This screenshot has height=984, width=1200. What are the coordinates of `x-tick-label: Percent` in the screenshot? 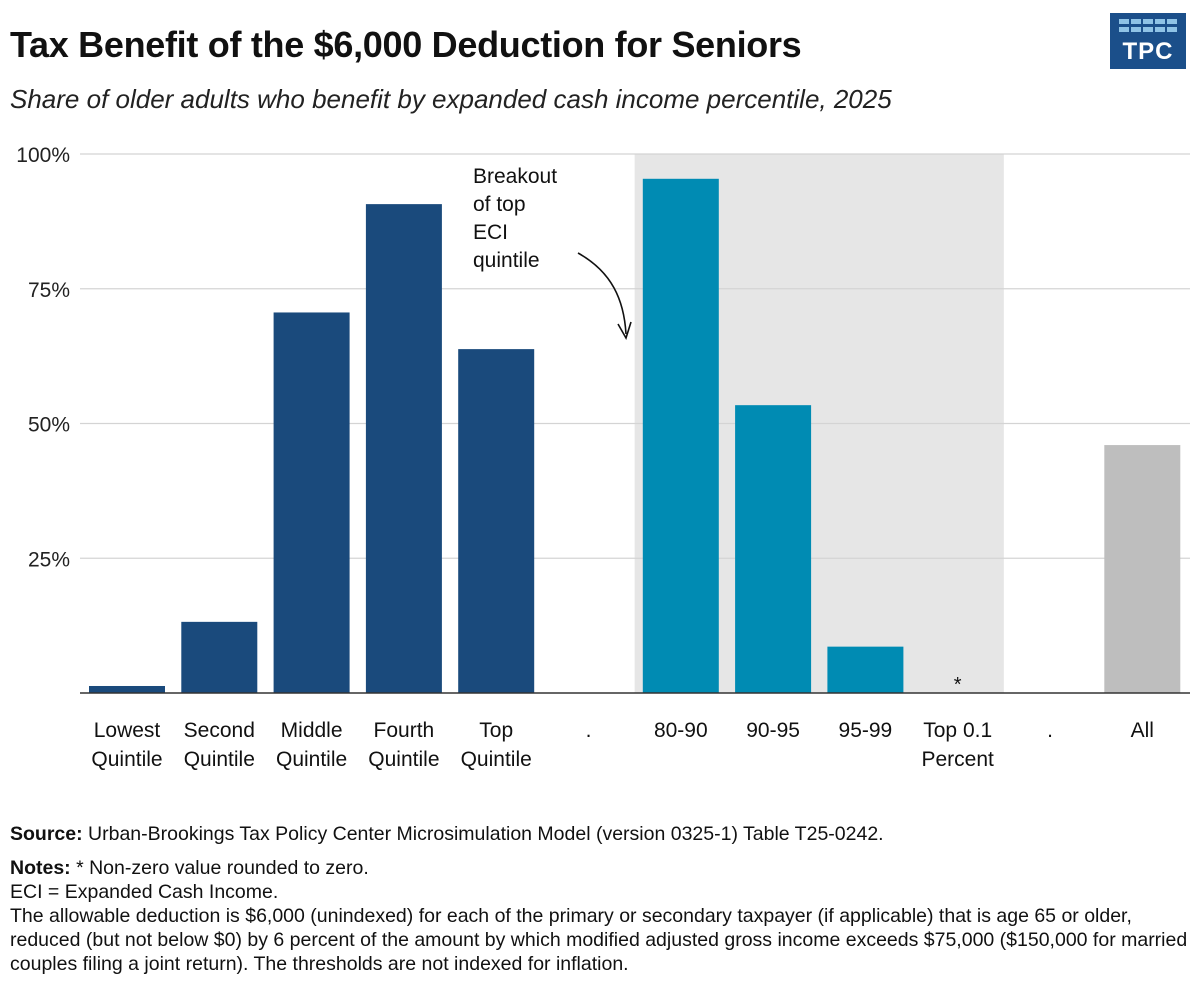 It's located at (958, 759).